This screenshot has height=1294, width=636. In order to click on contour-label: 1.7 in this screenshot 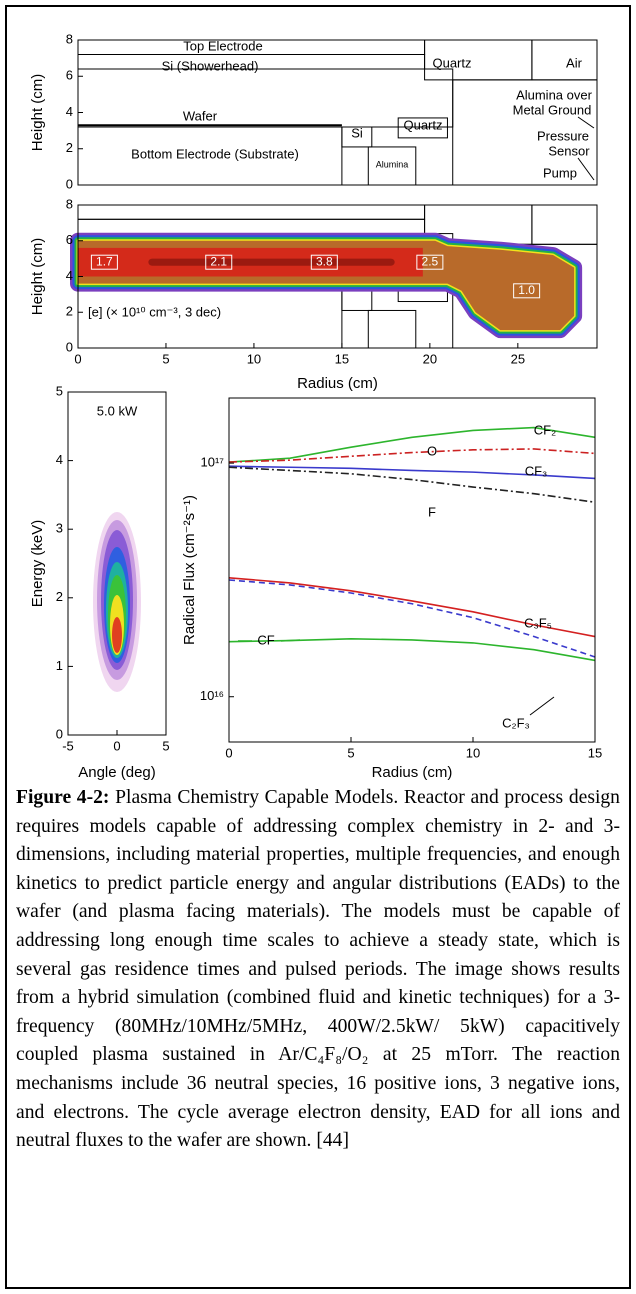, I will do `click(104, 261)`.